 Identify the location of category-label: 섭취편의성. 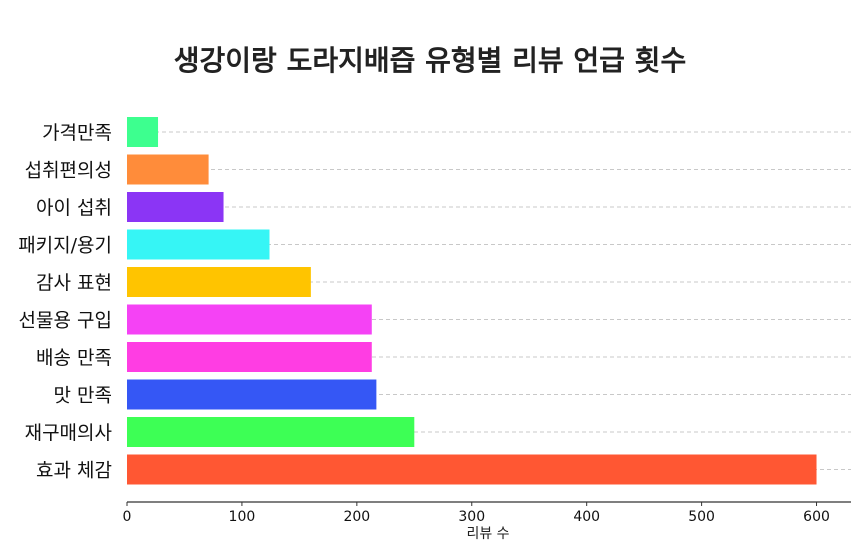
(68, 171).